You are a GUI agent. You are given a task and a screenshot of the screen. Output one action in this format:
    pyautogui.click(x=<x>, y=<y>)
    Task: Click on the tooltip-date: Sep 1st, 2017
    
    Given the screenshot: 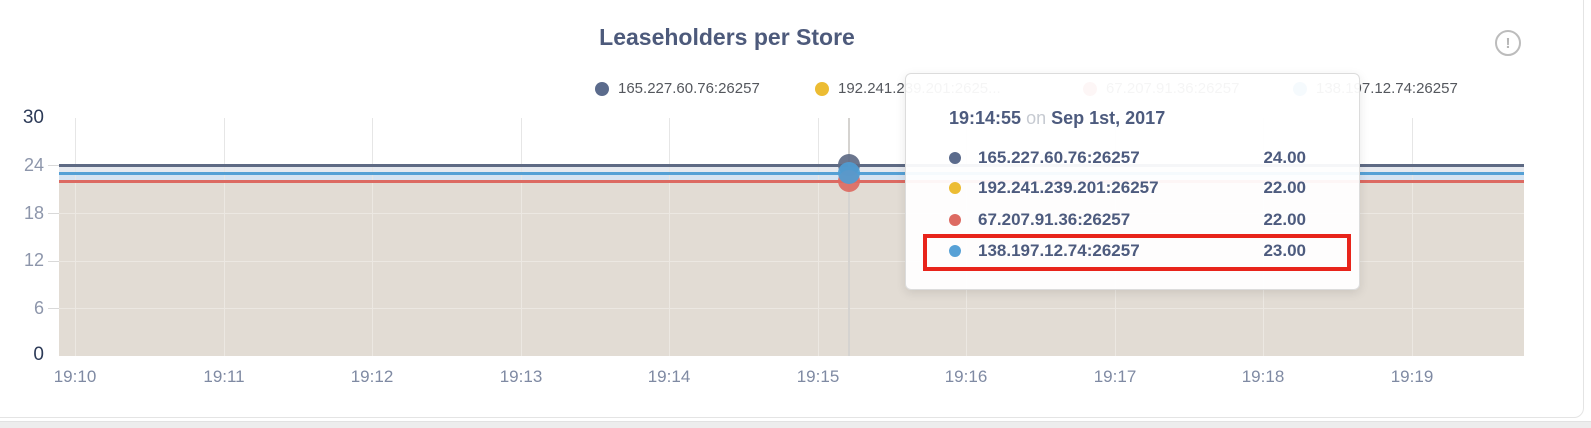 What is the action you would take?
    pyautogui.click(x=1108, y=118)
    